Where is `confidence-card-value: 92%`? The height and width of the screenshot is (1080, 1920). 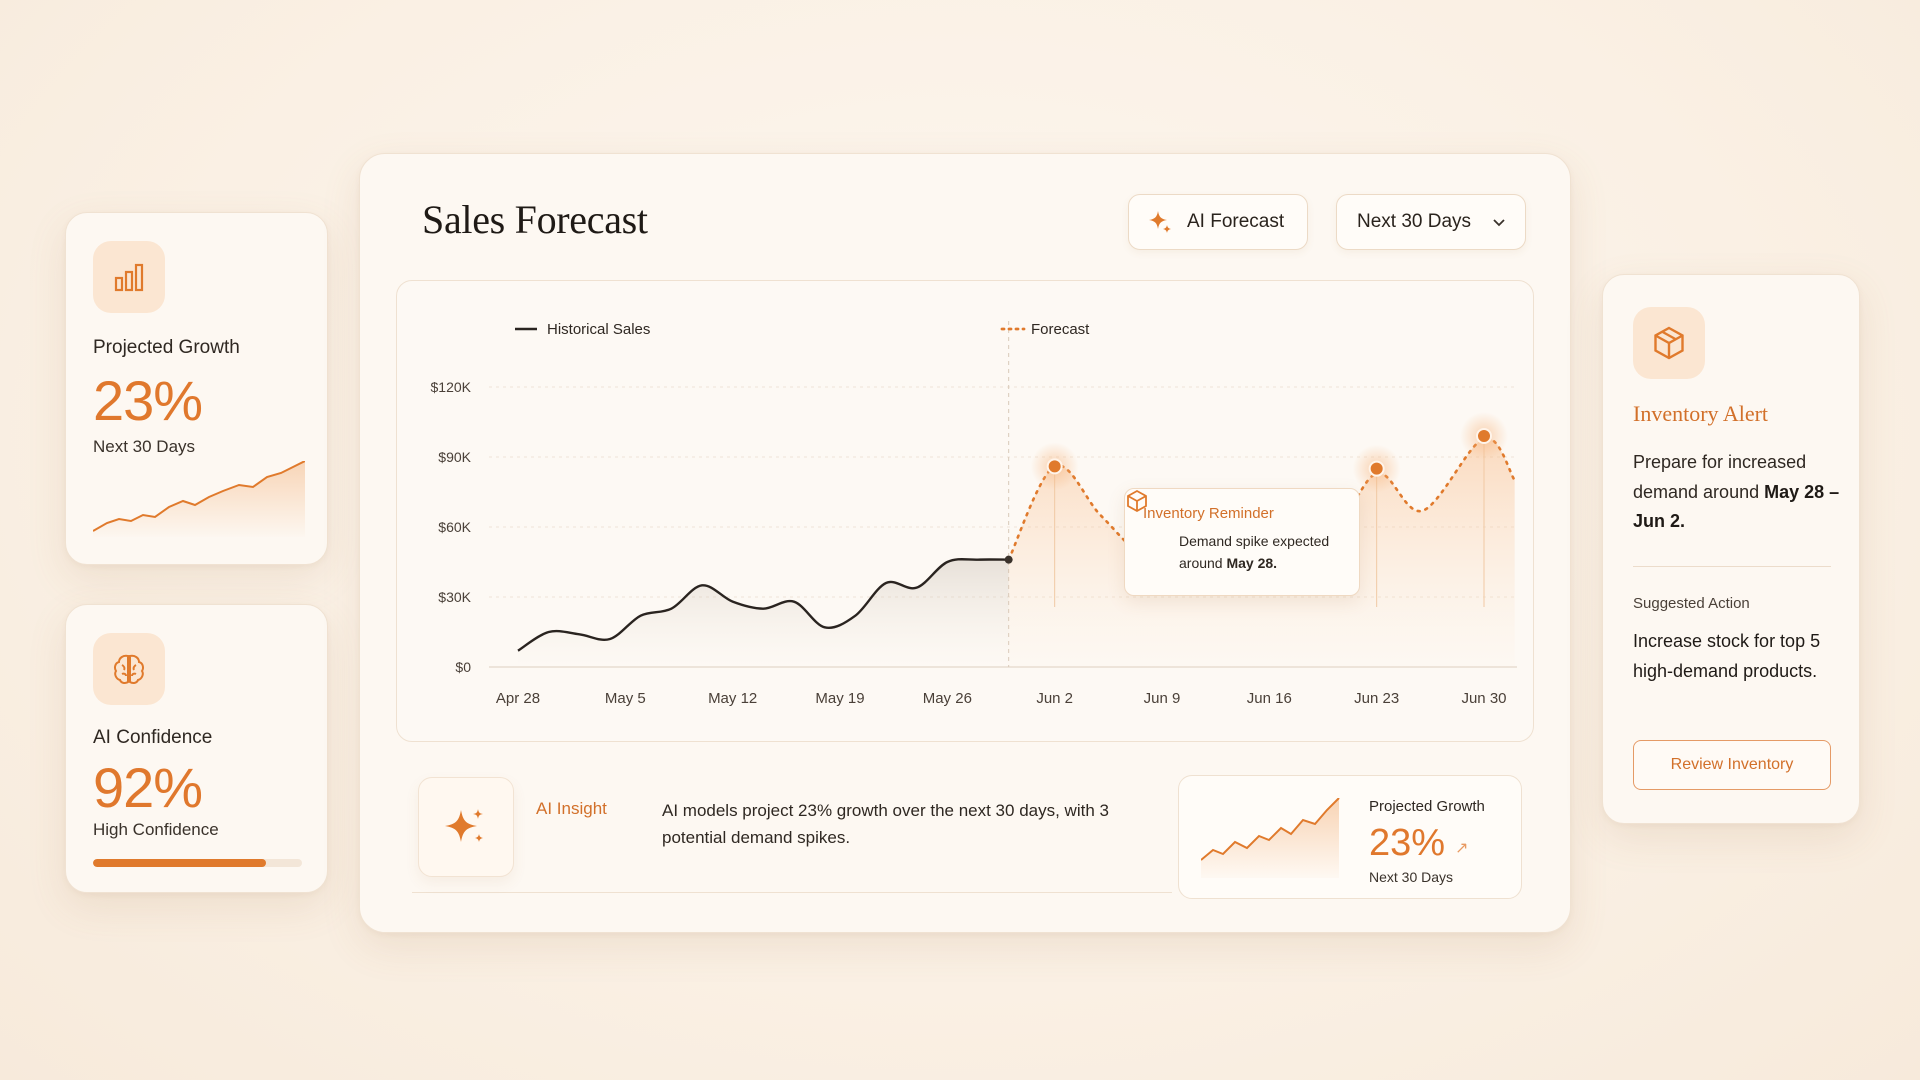 confidence-card-value: 92% is located at coordinates (148, 787).